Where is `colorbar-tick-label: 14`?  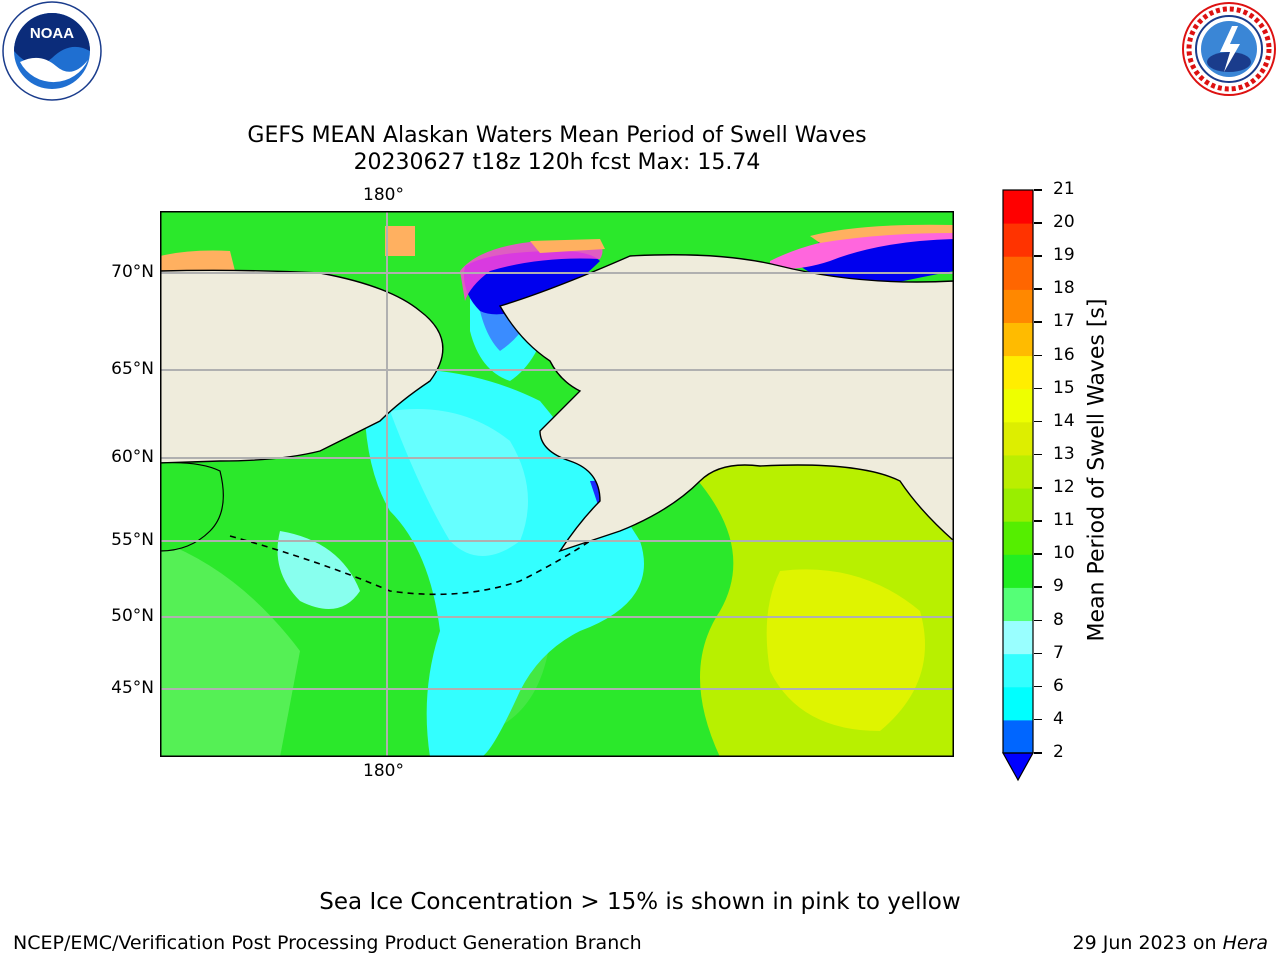
colorbar-tick-label: 14 is located at coordinates (1064, 420).